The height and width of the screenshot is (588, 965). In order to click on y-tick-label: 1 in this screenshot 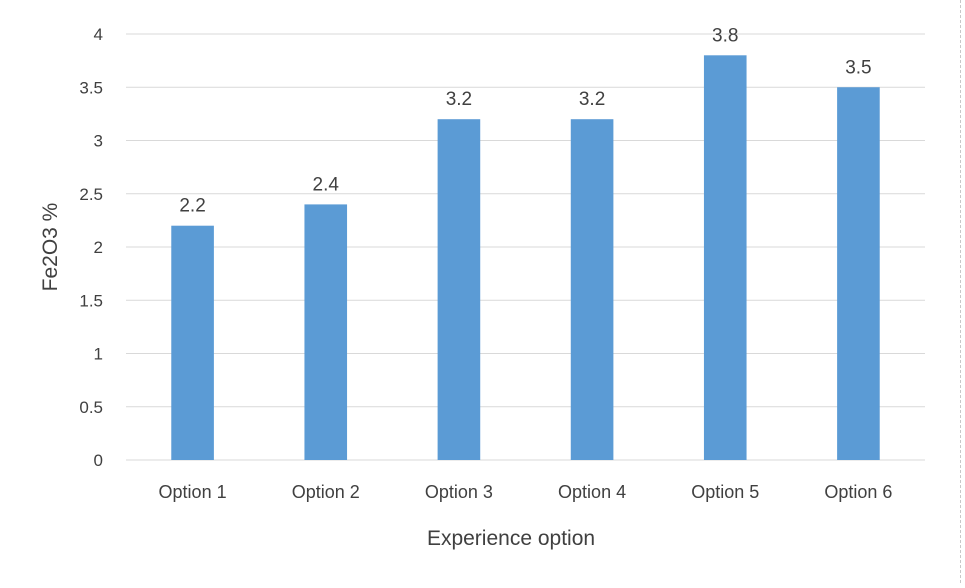, I will do `click(98, 354)`.